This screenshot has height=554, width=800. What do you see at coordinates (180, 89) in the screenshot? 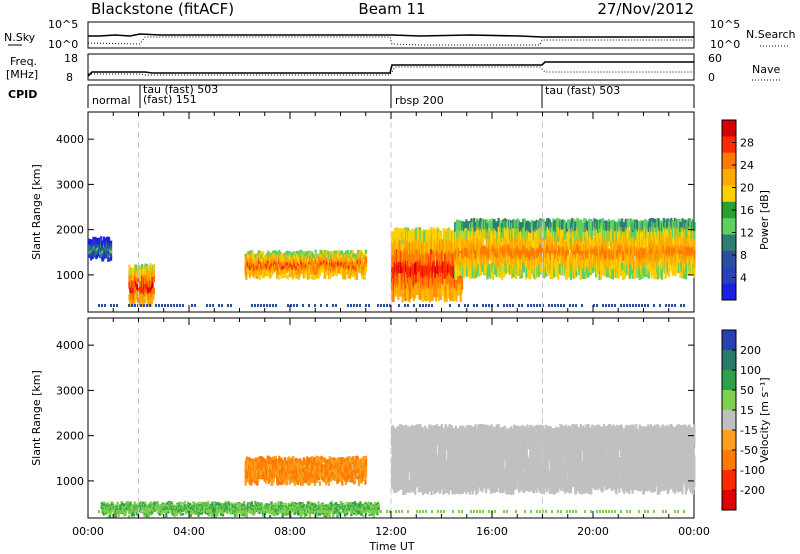
I see `cpid-segment-tau-a: tau (fast) 503` at bounding box center [180, 89].